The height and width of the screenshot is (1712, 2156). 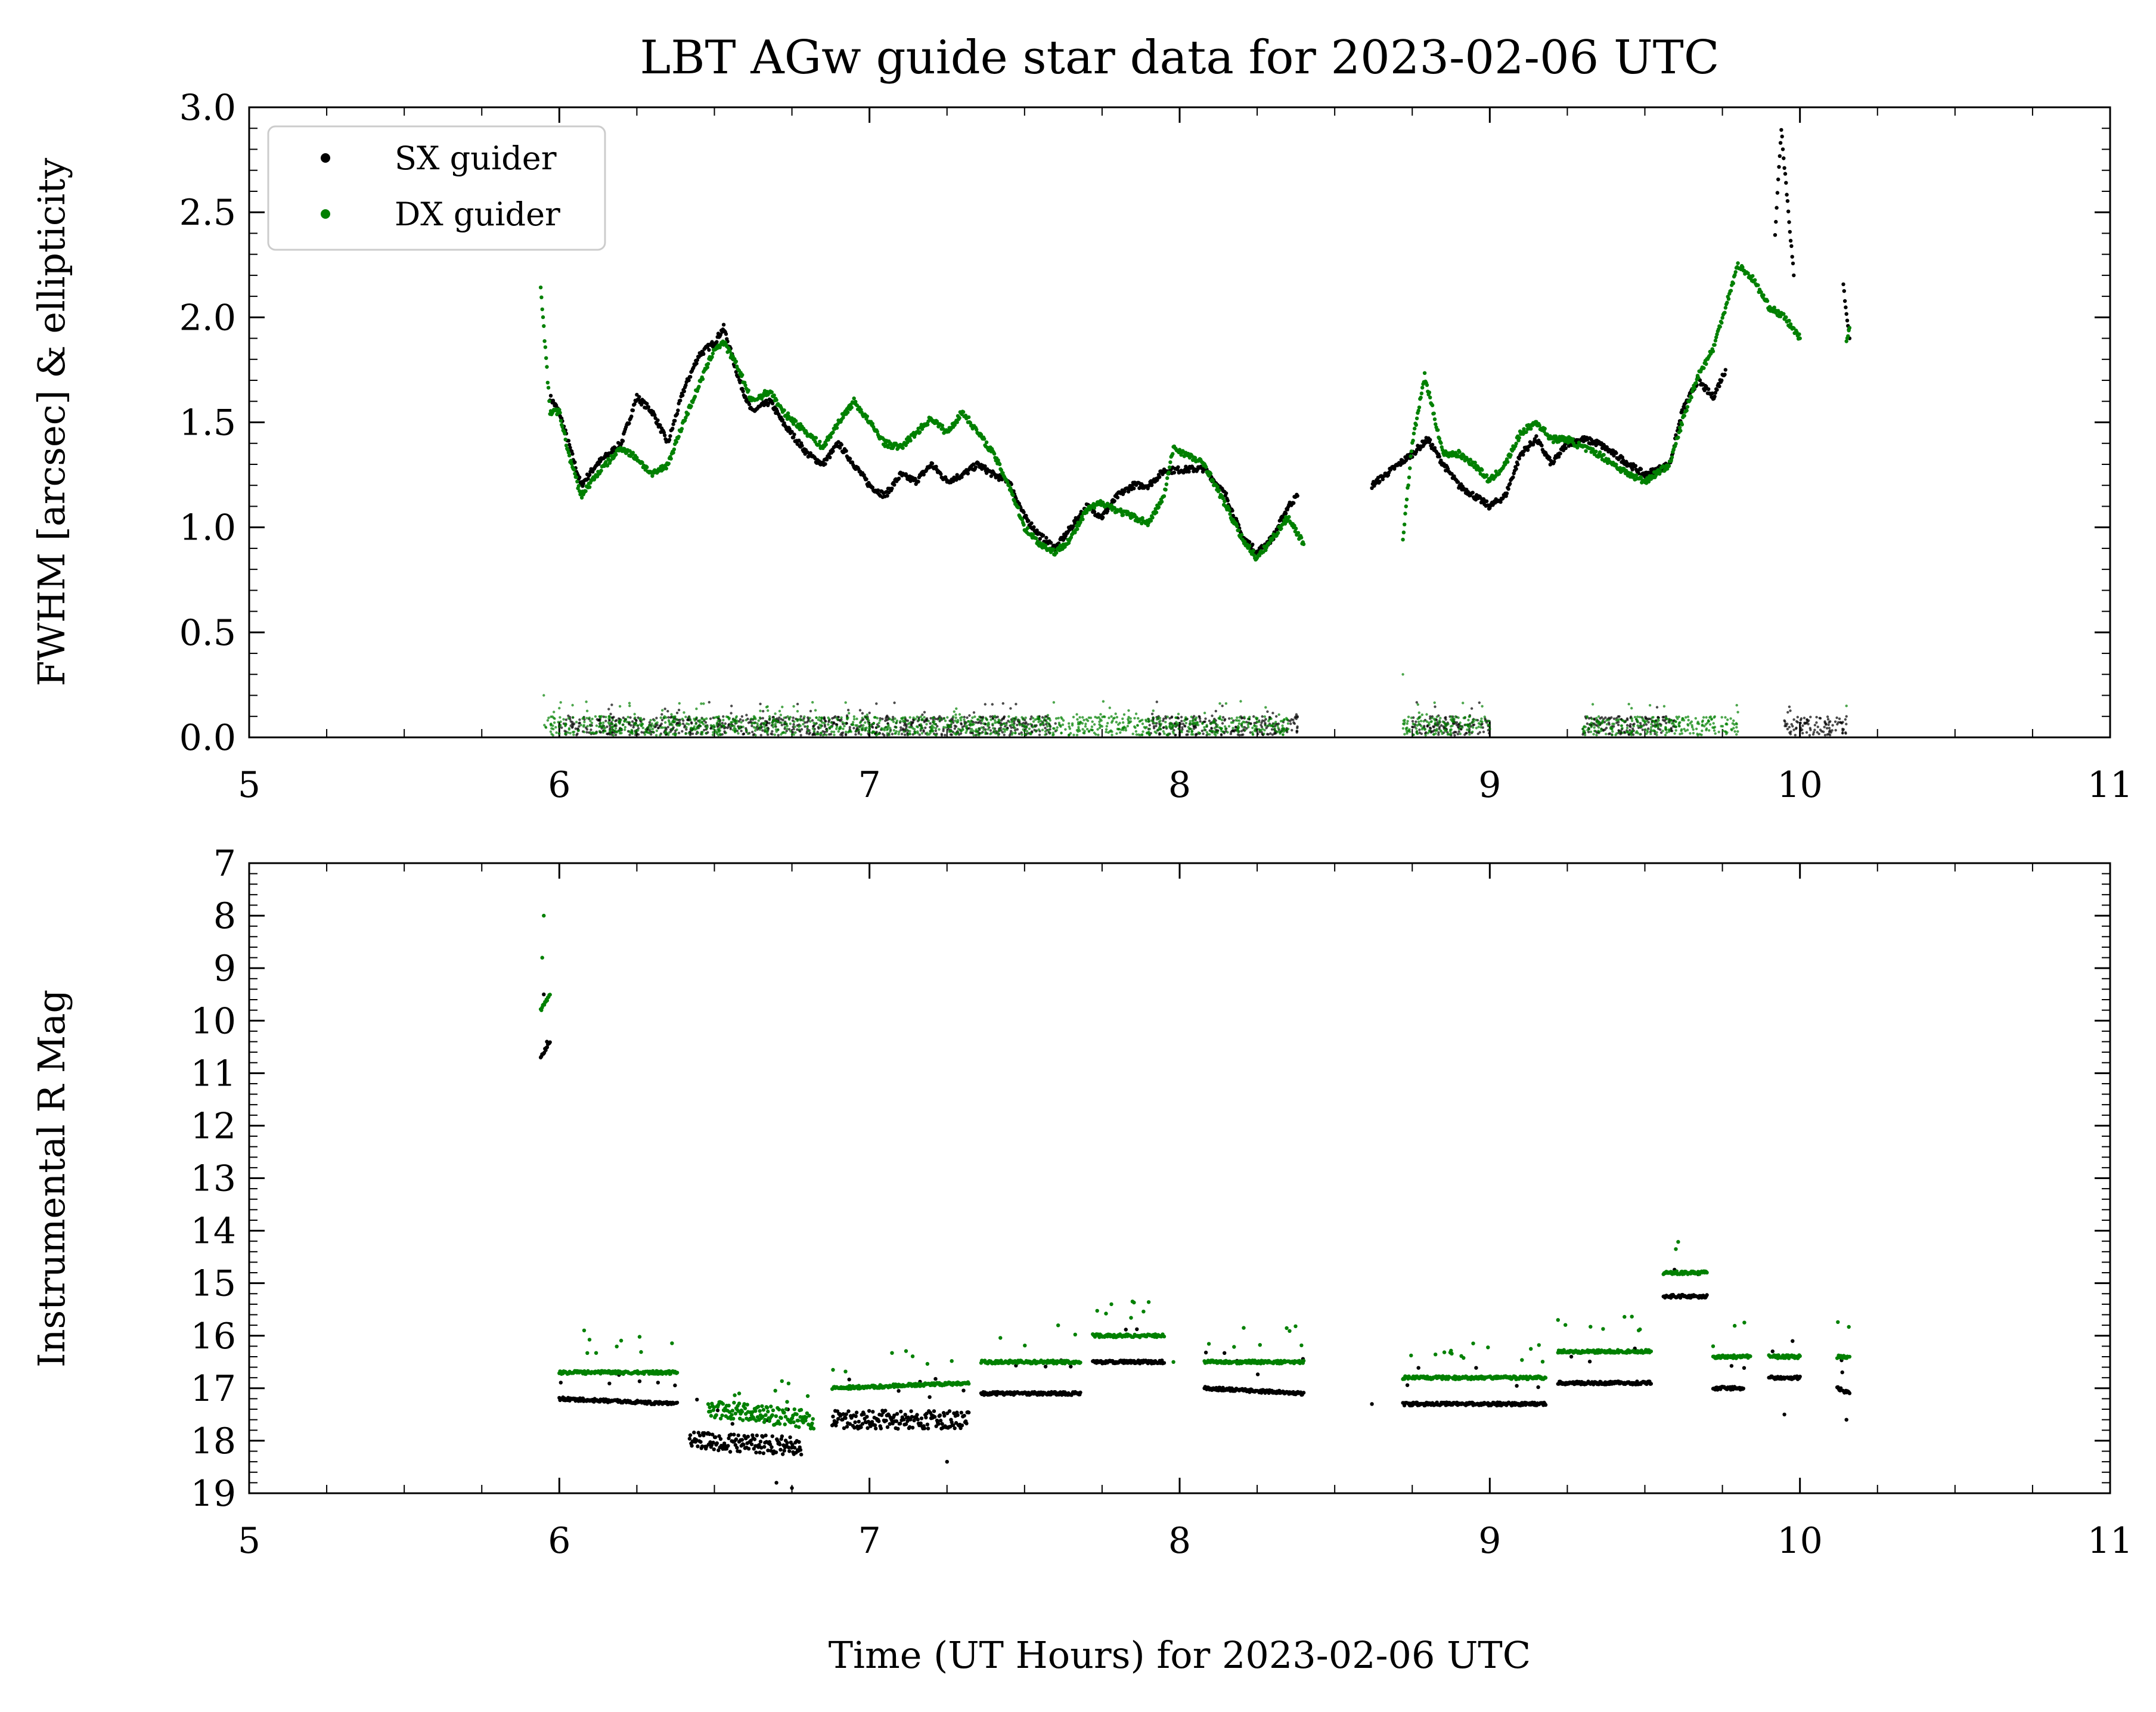 What do you see at coordinates (207, 318) in the screenshot?
I see `y-tick-label: 2.0` at bounding box center [207, 318].